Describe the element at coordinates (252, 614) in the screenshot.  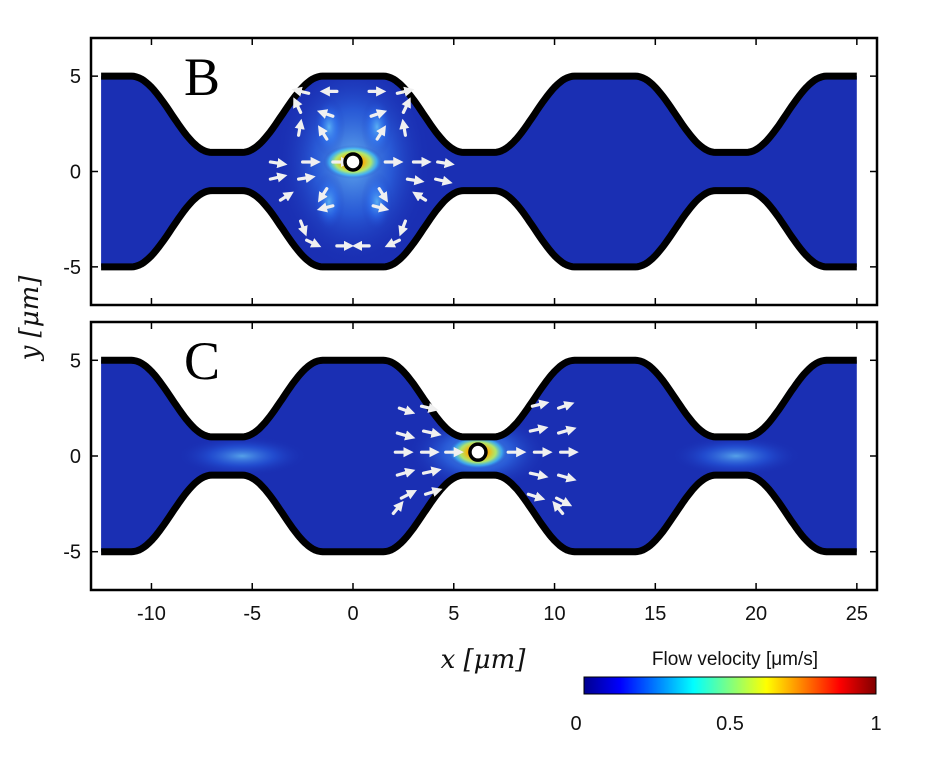
I see `x-tick-label: -5` at that location.